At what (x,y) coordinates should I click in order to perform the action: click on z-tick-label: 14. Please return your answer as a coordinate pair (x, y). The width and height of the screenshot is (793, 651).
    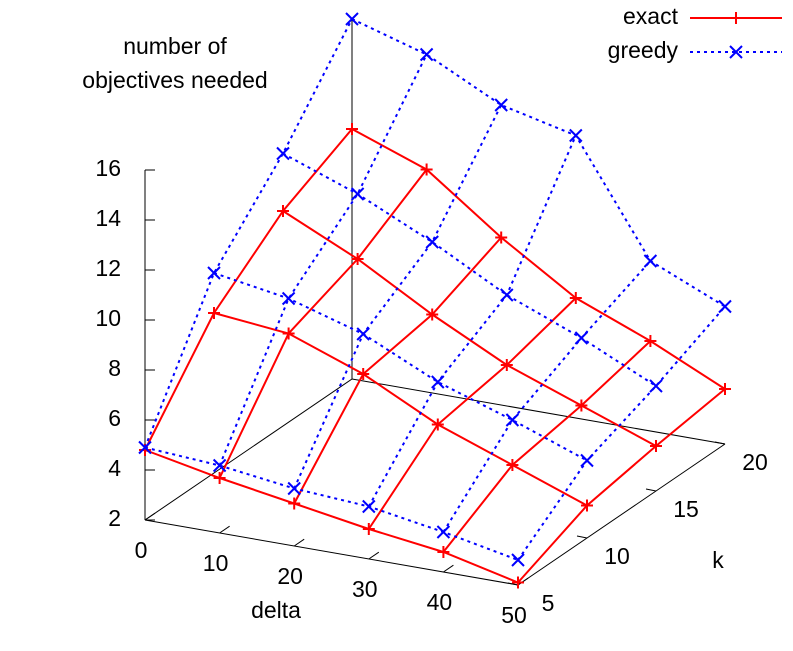
    Looking at the image, I should click on (108, 218).